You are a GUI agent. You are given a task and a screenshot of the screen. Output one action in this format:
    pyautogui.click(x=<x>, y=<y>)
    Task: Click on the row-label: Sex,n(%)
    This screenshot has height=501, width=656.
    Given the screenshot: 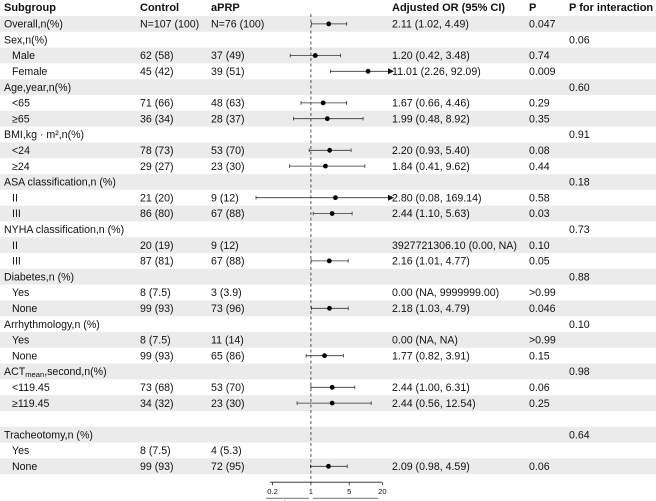 What is the action you would take?
    pyautogui.click(x=26, y=40)
    